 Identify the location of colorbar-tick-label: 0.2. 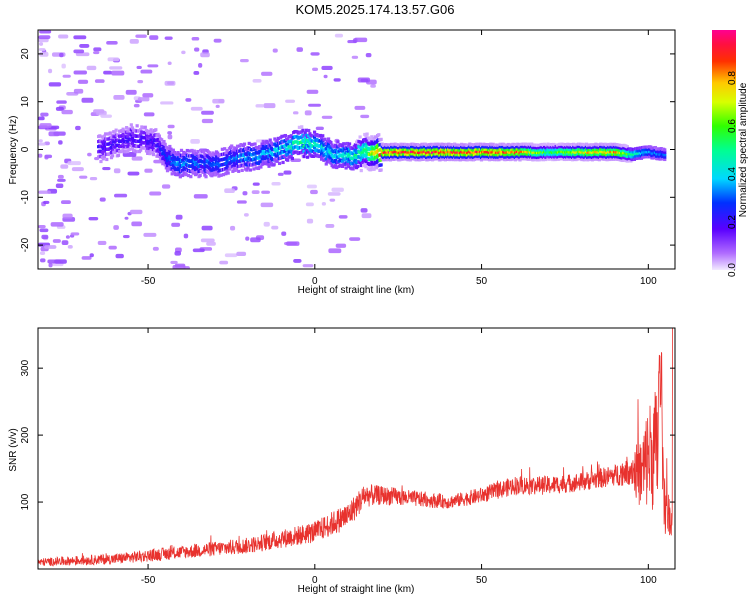
(732, 222).